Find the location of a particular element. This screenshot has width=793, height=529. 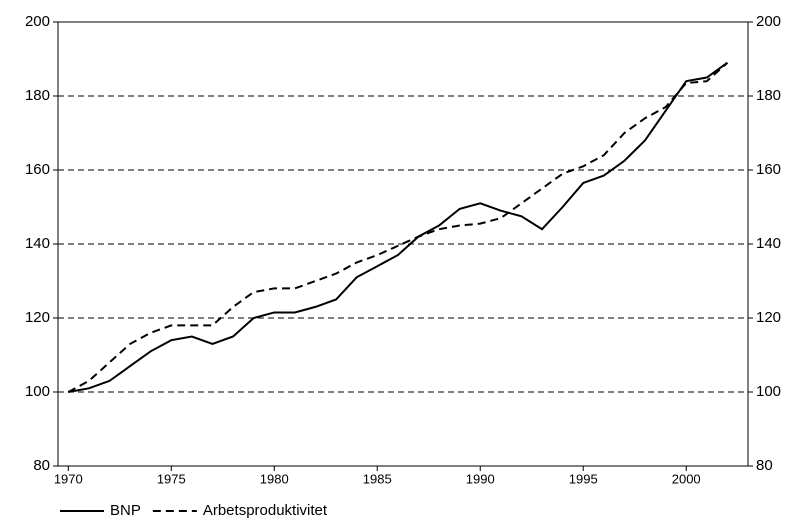

y-tick-label: 200 is located at coordinates (37, 21).